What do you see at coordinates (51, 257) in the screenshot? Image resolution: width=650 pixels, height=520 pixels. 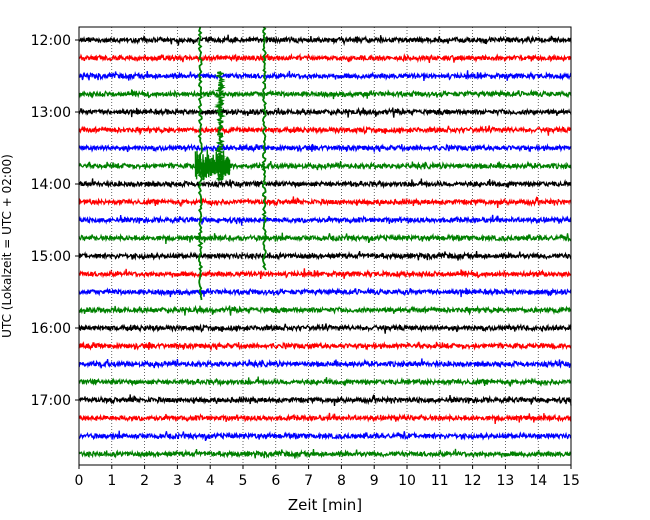 I see `y-tick-label: 15:00` at bounding box center [51, 257].